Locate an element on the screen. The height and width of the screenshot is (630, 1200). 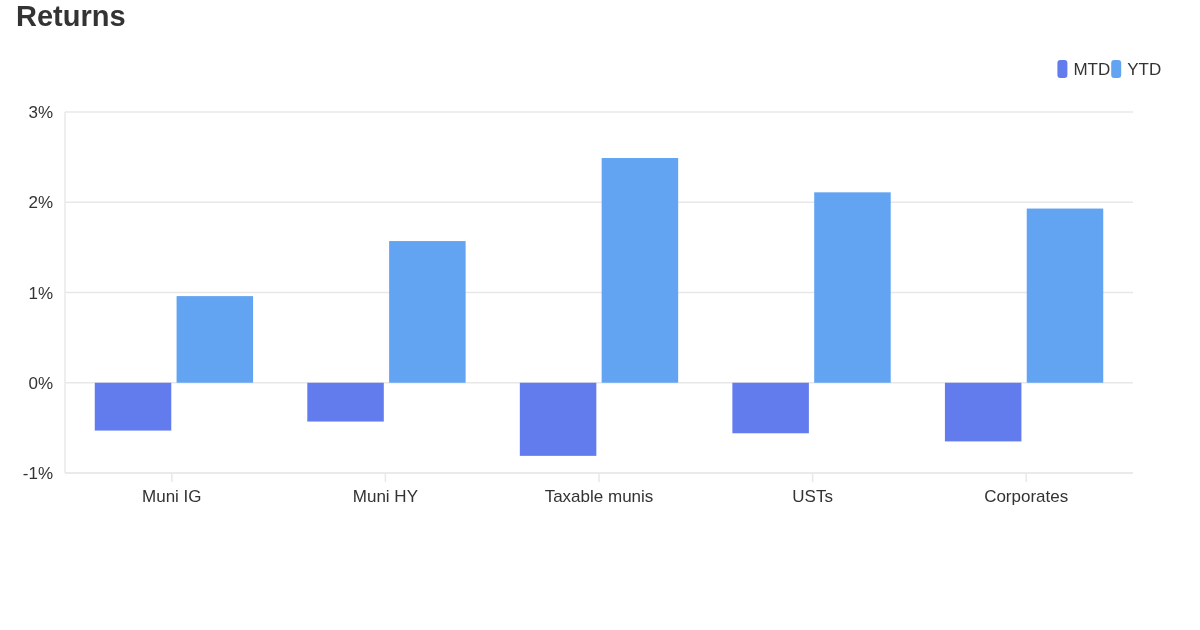
x-tick-label: USTs is located at coordinates (812, 496).